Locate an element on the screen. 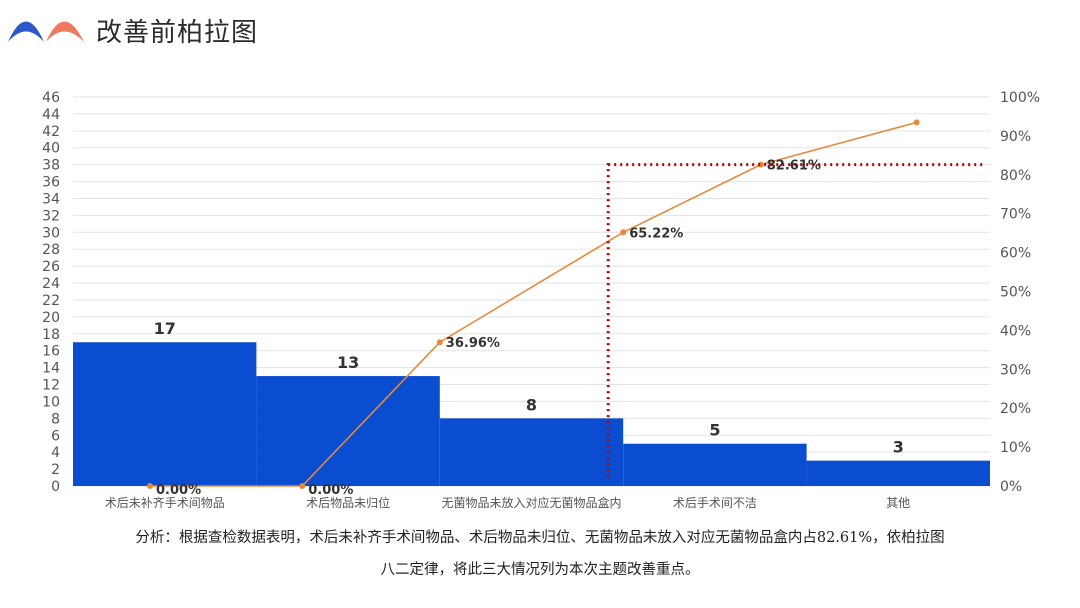 Image resolution: width=1080 pixels, height=608 pixels. category-label: 其他 is located at coordinates (898, 503).